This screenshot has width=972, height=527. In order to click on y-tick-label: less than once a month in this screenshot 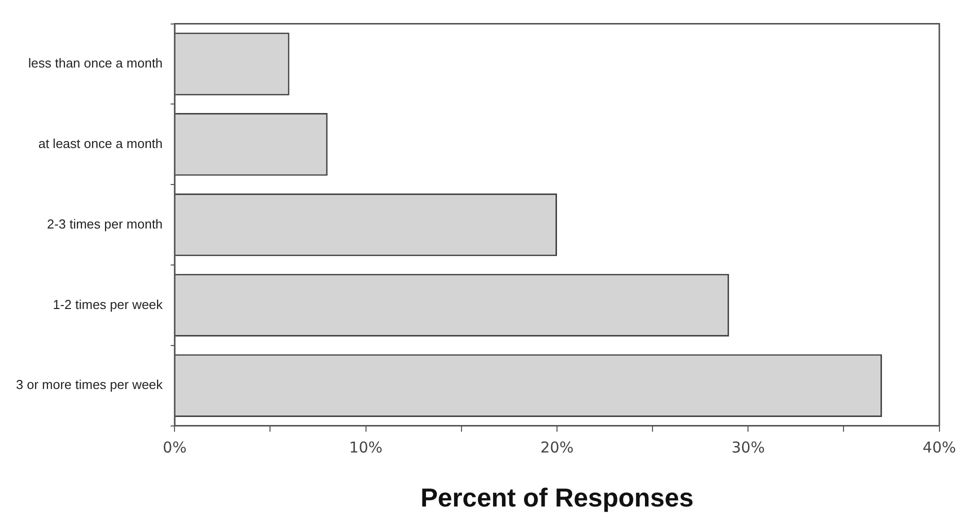, I will do `click(95, 63)`.